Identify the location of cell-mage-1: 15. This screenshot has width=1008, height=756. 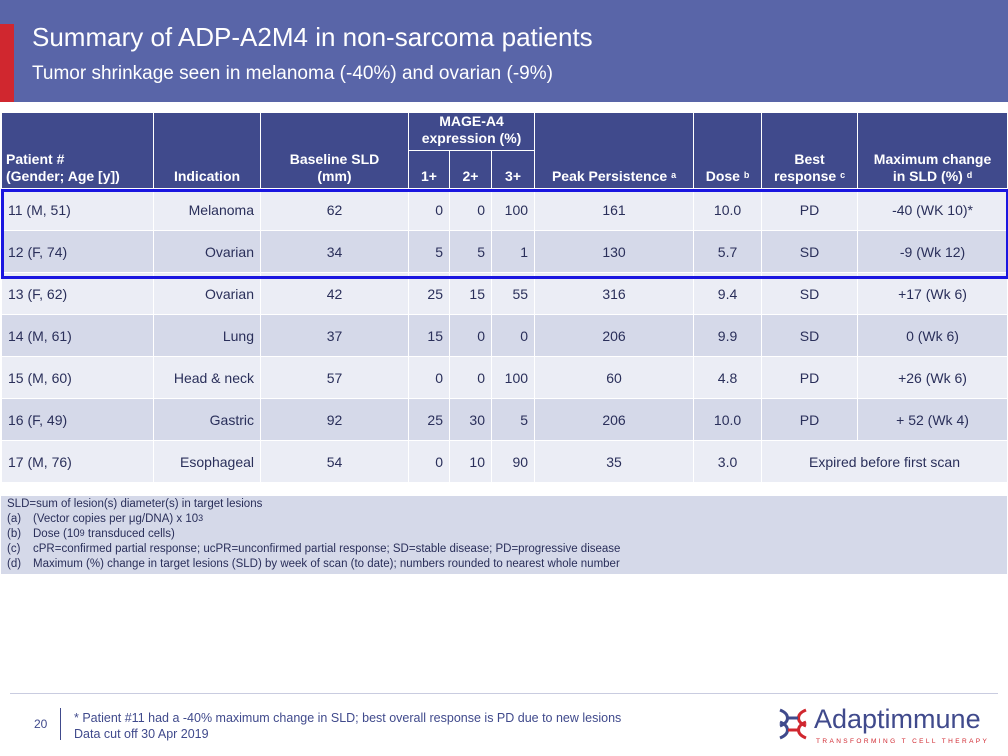
(429, 335).